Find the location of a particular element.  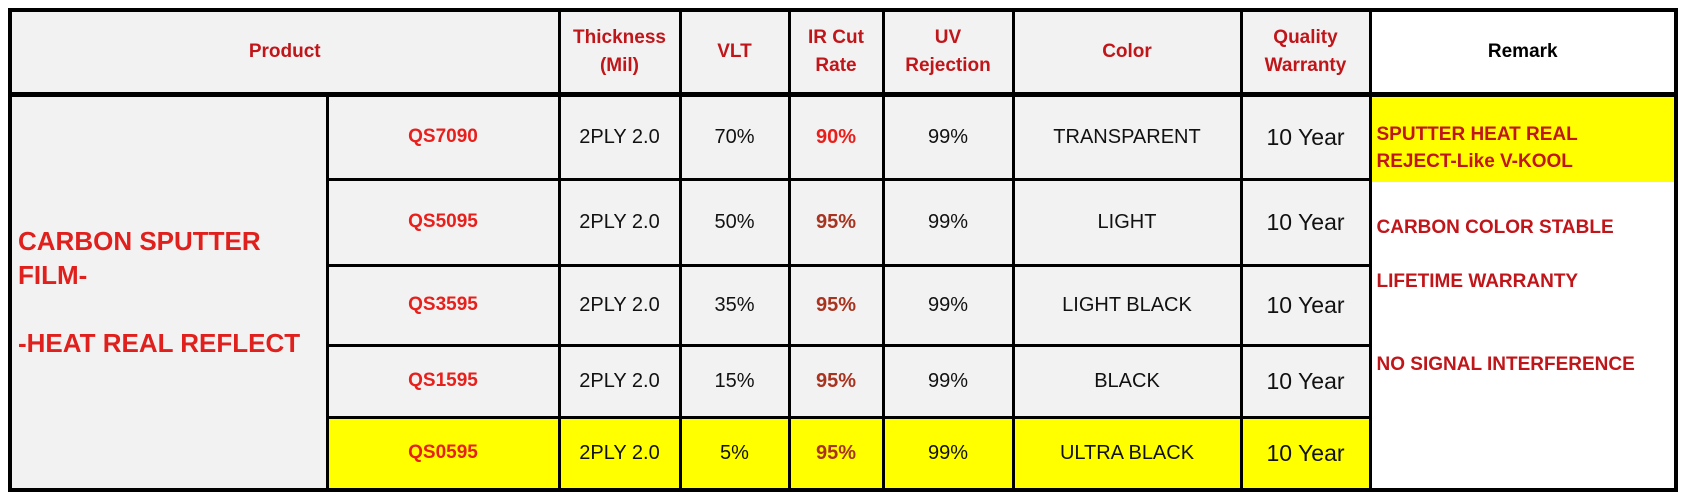

table-cell: 70% is located at coordinates (734, 136).